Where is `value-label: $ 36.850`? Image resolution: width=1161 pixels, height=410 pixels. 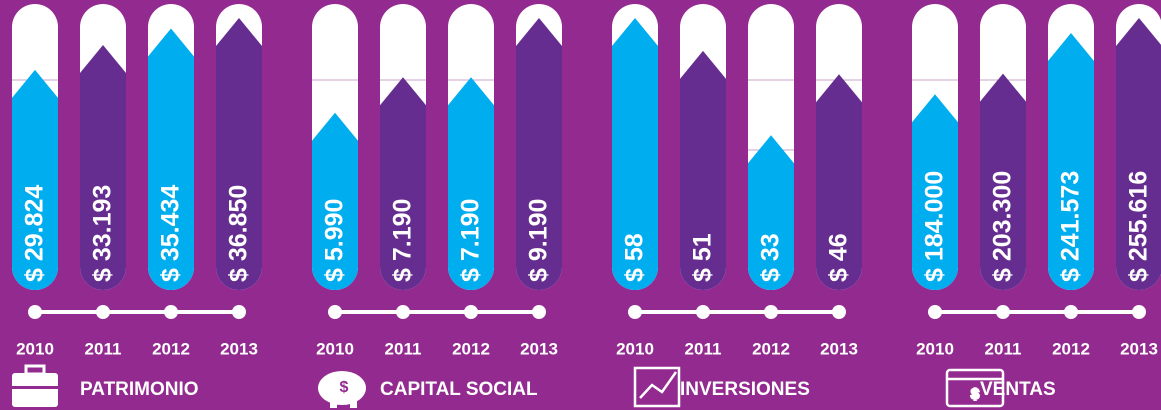 value-label: $ 36.850 is located at coordinates (239, 233).